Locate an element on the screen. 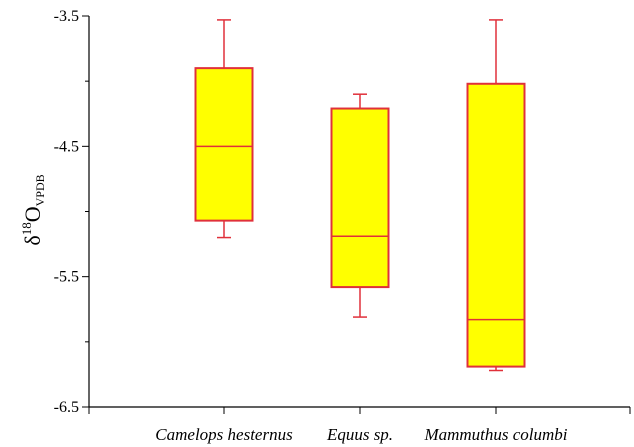 This screenshot has height=447, width=634. y-axis-title: δ18OVPDB is located at coordinates (33, 209).